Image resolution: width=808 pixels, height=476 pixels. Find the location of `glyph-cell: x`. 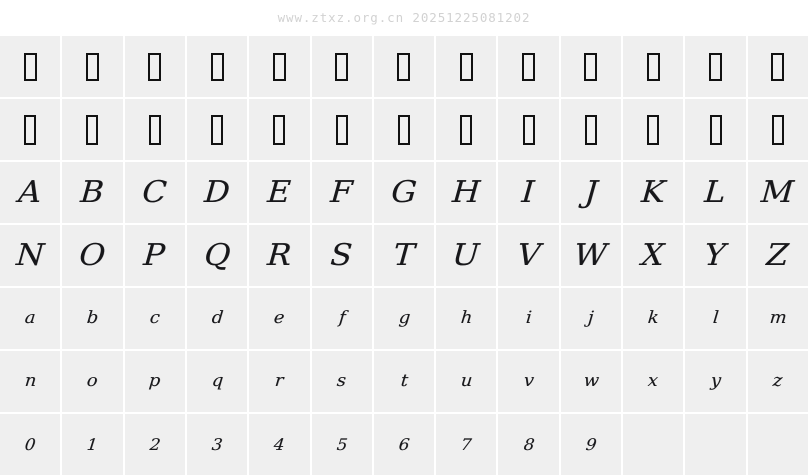

glyph-cell: x is located at coordinates (653, 381).